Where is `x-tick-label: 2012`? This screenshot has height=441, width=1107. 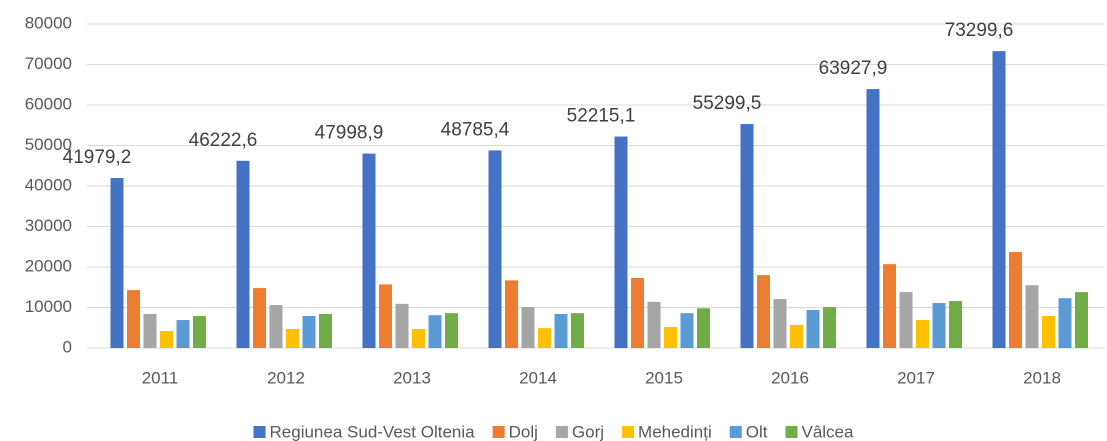 x-tick-label: 2012 is located at coordinates (286, 377).